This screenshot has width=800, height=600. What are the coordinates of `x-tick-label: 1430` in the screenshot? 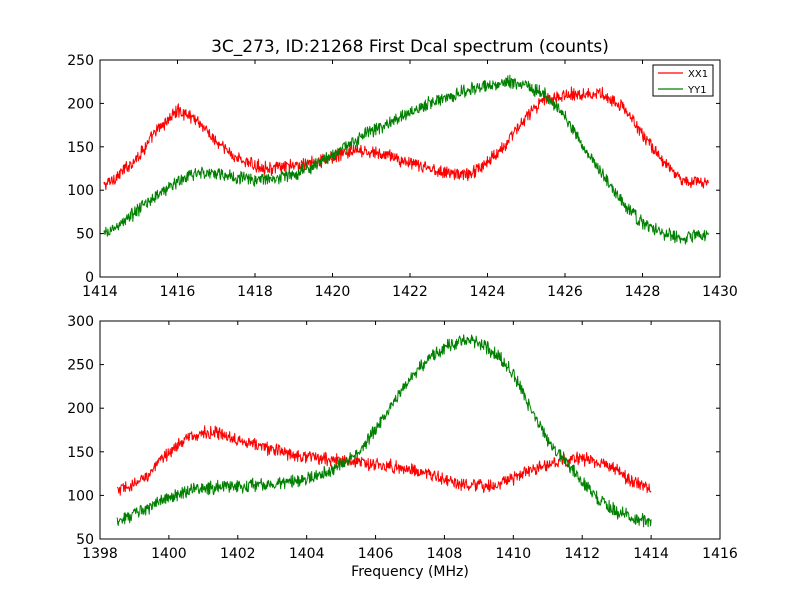 It's located at (720, 292).